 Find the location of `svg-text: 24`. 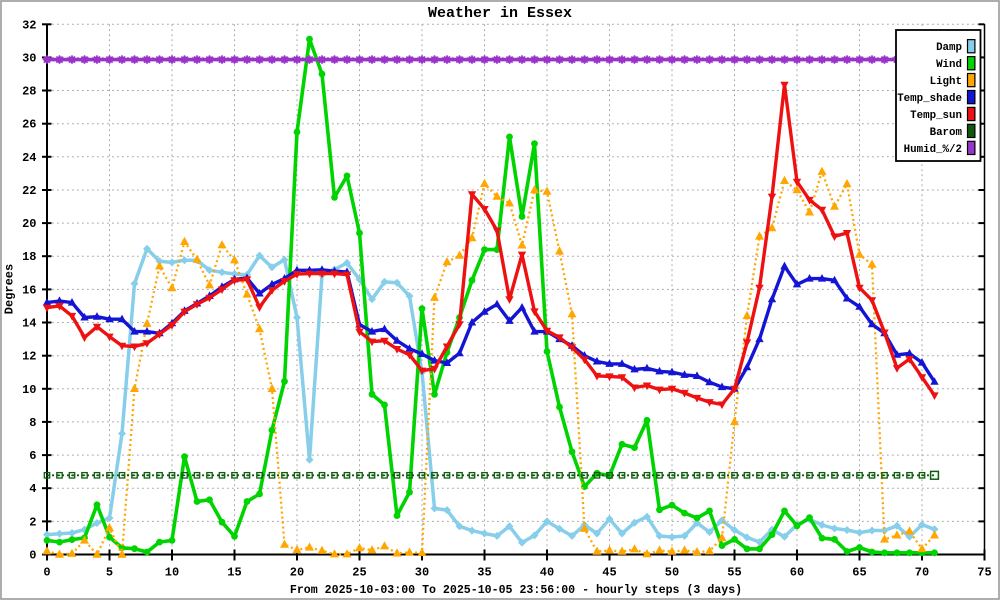

svg-text: 24 is located at coordinates (29, 158).